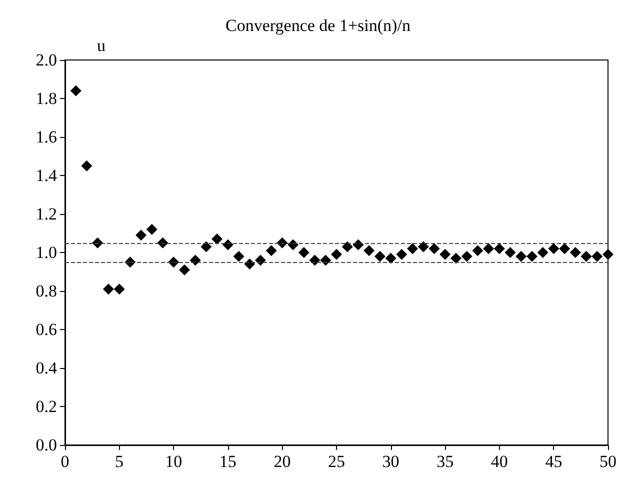 This screenshot has width=636, height=489. I want to click on y-tick-label: 1.4, so click(47, 175).